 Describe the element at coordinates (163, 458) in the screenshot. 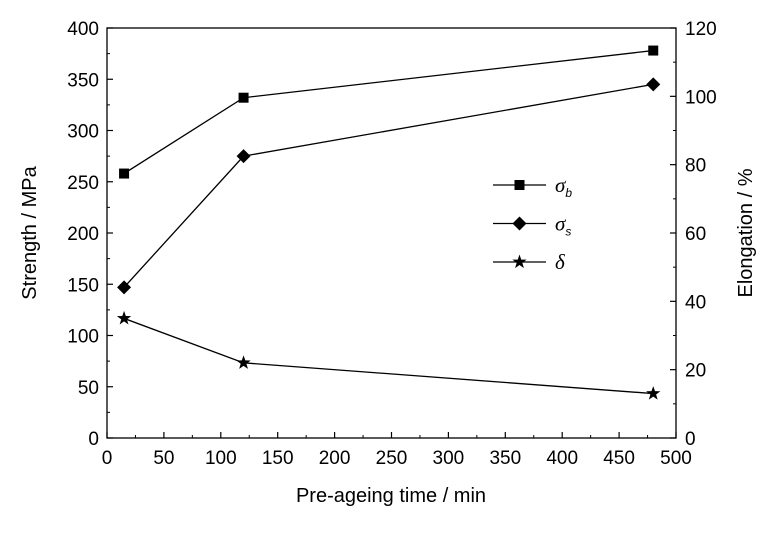

I see `x-tick-label: 50` at that location.